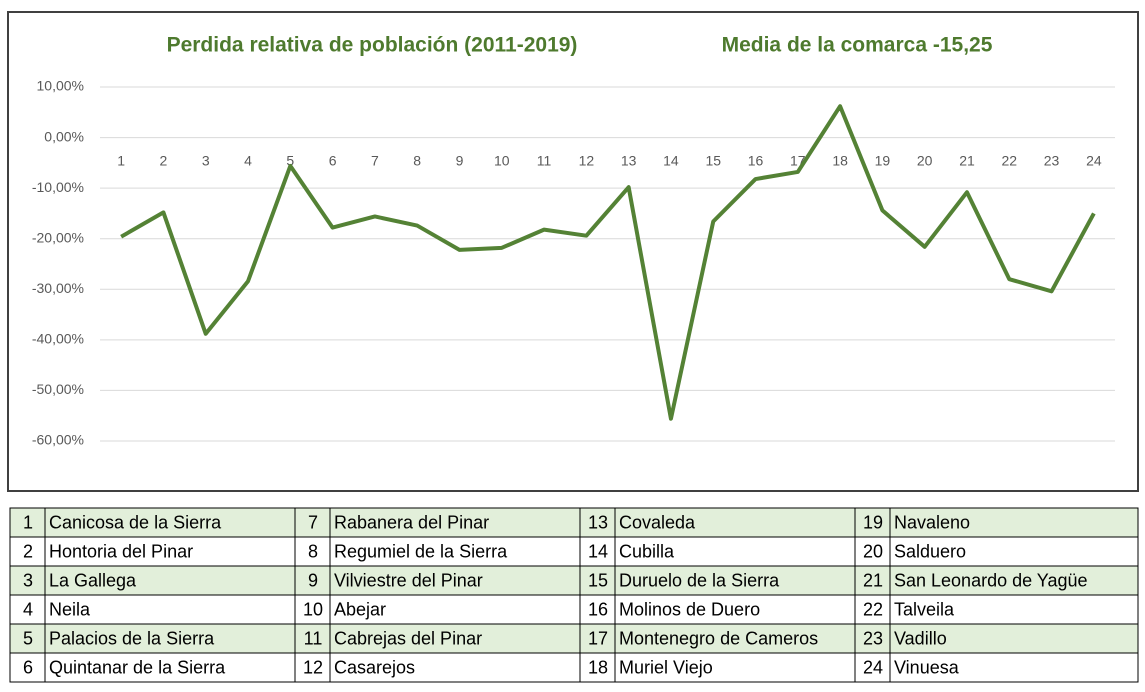 This screenshot has width=1145, height=692. I want to click on x-tick-label: 2, so click(164, 160).